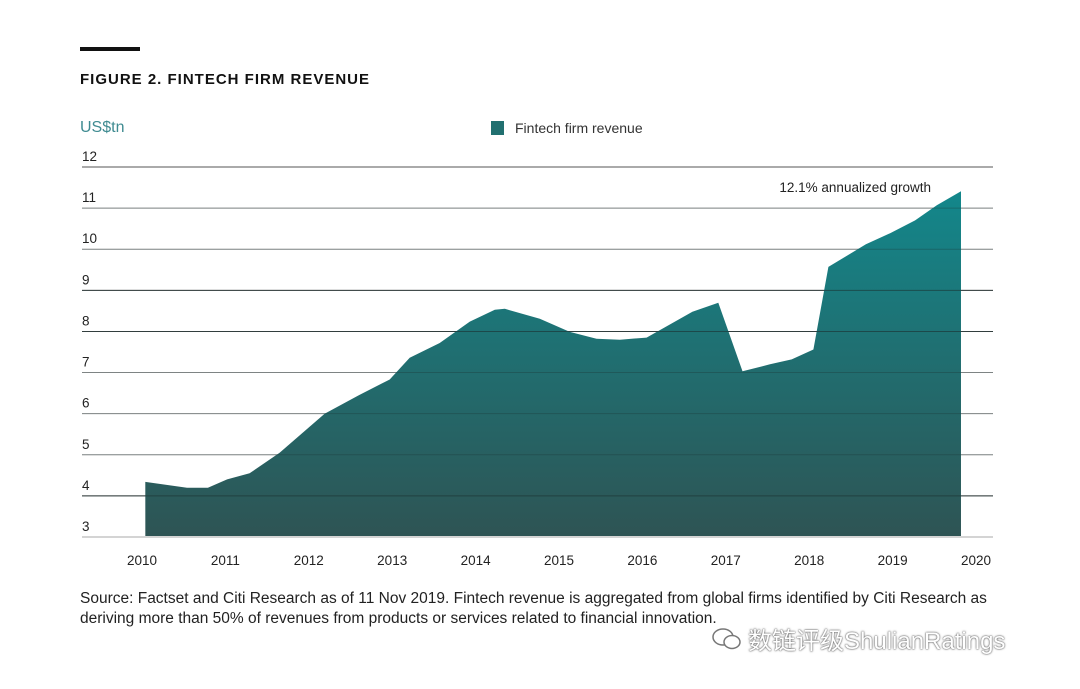 This screenshot has width=1080, height=689. Describe the element at coordinates (86, 403) in the screenshot. I see `y-tick-label: 6` at that location.